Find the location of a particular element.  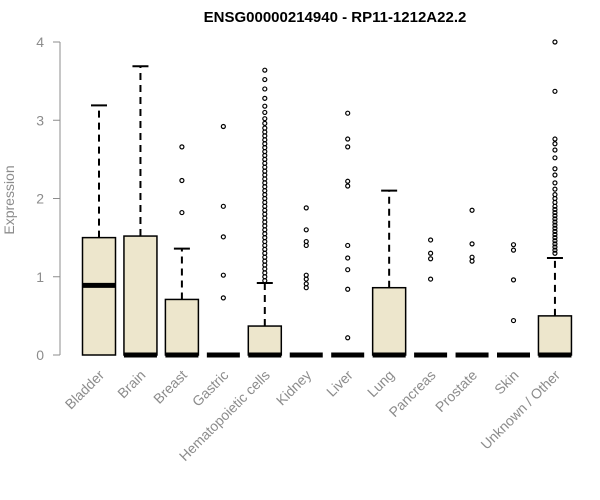

x-tick-label: Skin is located at coordinates (506, 382).